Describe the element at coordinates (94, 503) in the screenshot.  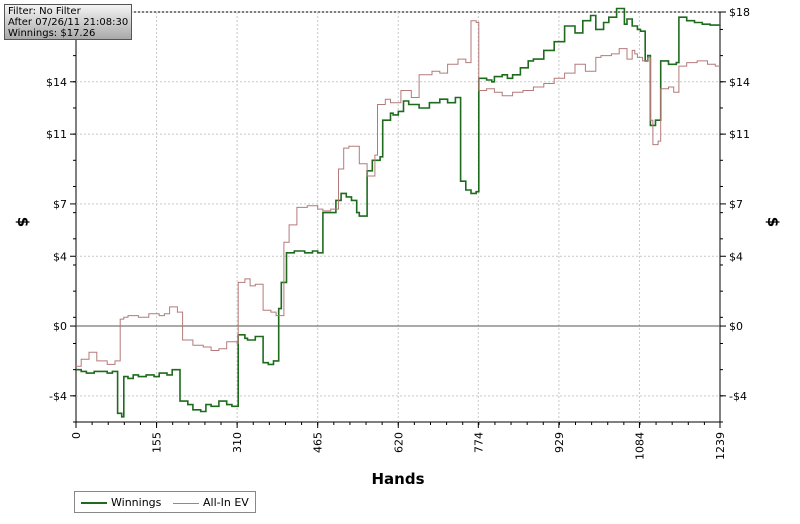
I see `legend-swatch-winnings` at that location.